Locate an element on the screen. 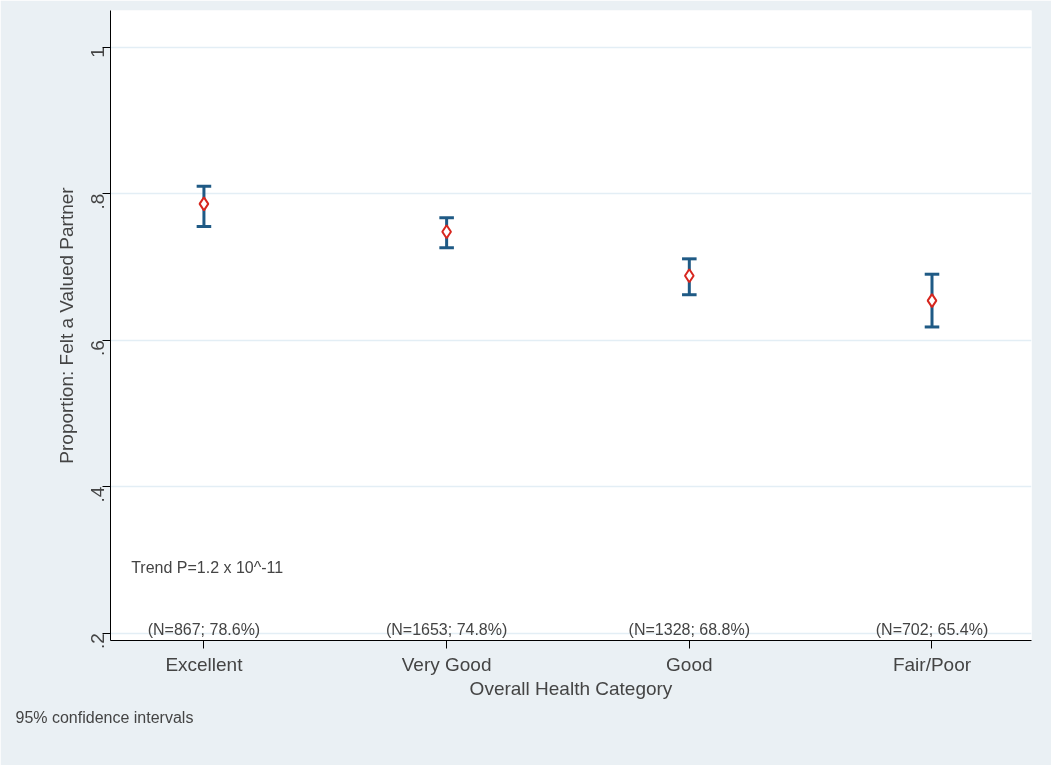 This screenshot has height=765, width=1051. y-tick-label: .4 is located at coordinates (97, 494).